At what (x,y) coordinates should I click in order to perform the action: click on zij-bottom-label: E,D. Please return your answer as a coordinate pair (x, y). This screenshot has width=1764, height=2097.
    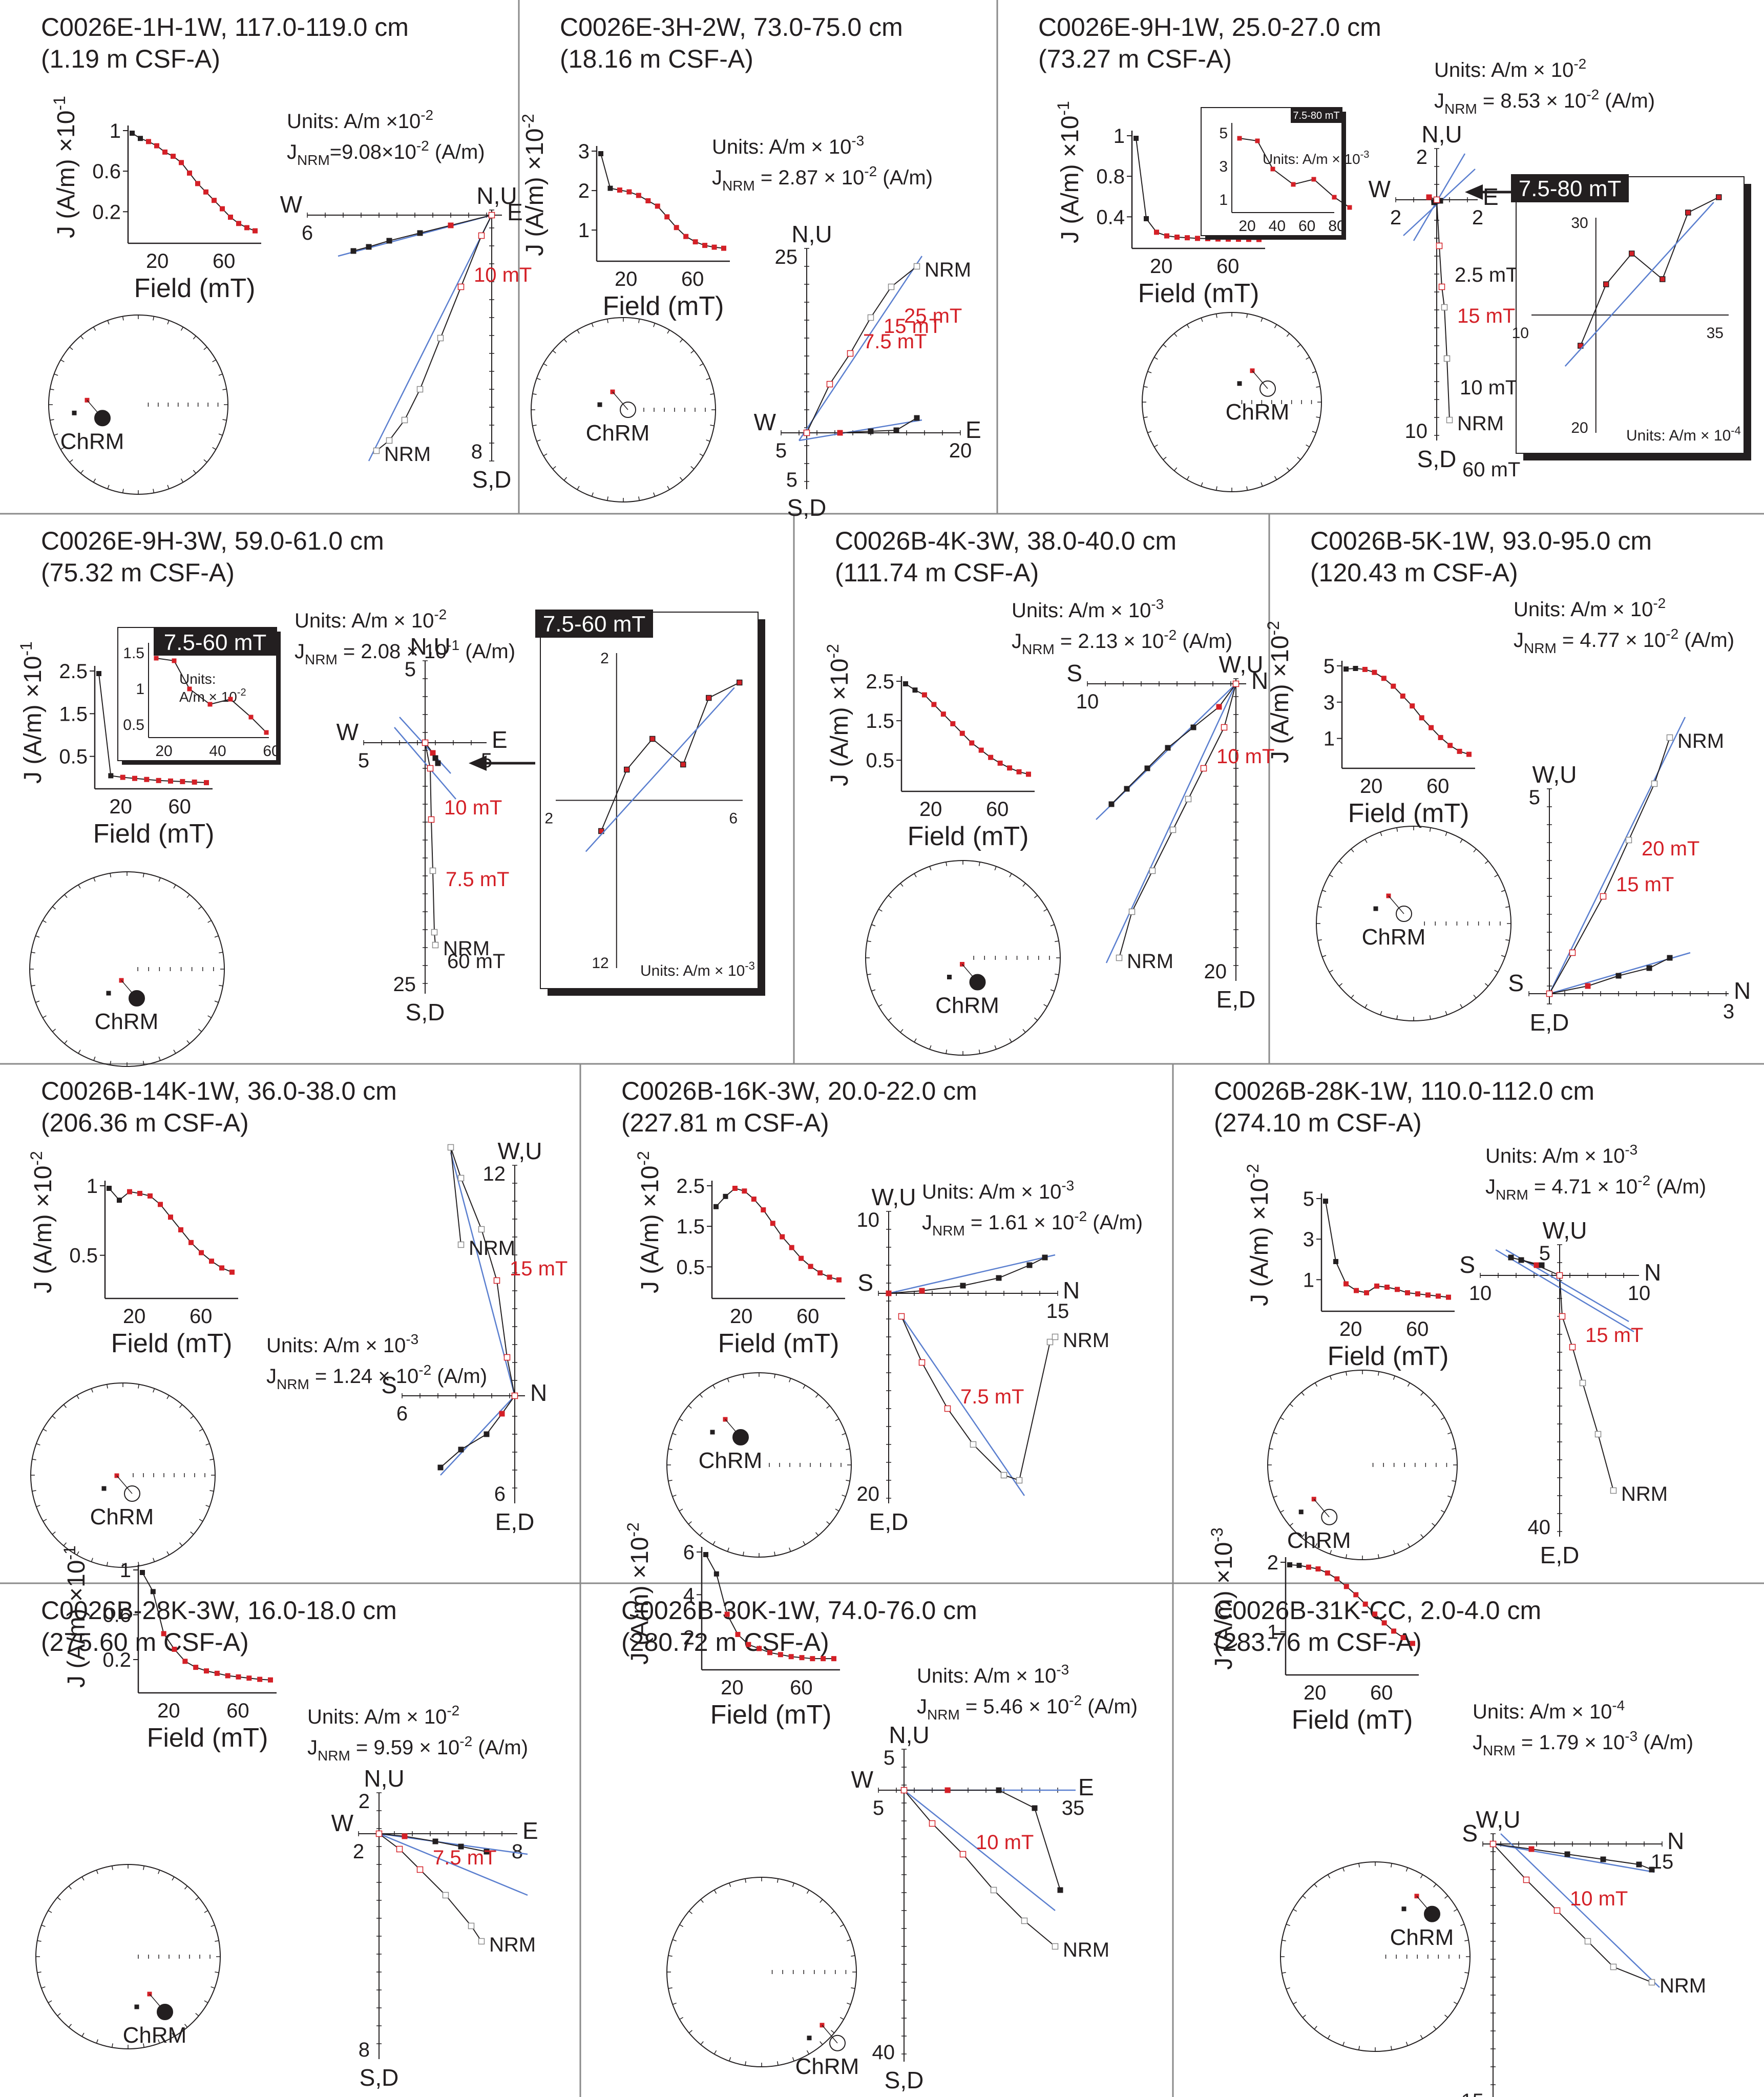
    Looking at the image, I should click on (1549, 1022).